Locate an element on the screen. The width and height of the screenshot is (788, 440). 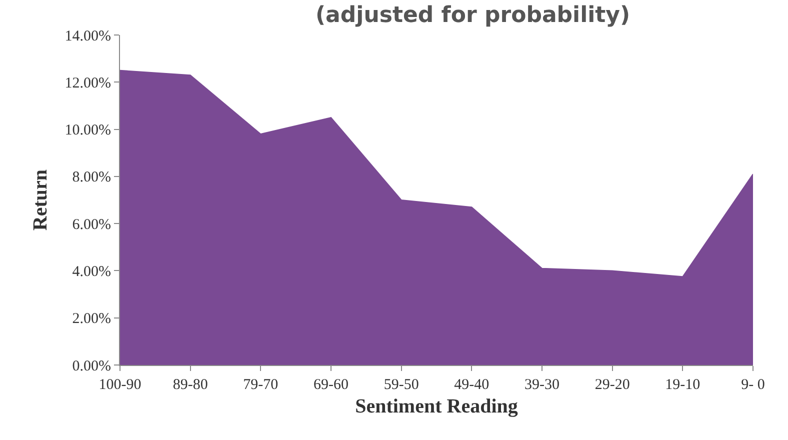
x-tick-label: 19-10 is located at coordinates (682, 385).